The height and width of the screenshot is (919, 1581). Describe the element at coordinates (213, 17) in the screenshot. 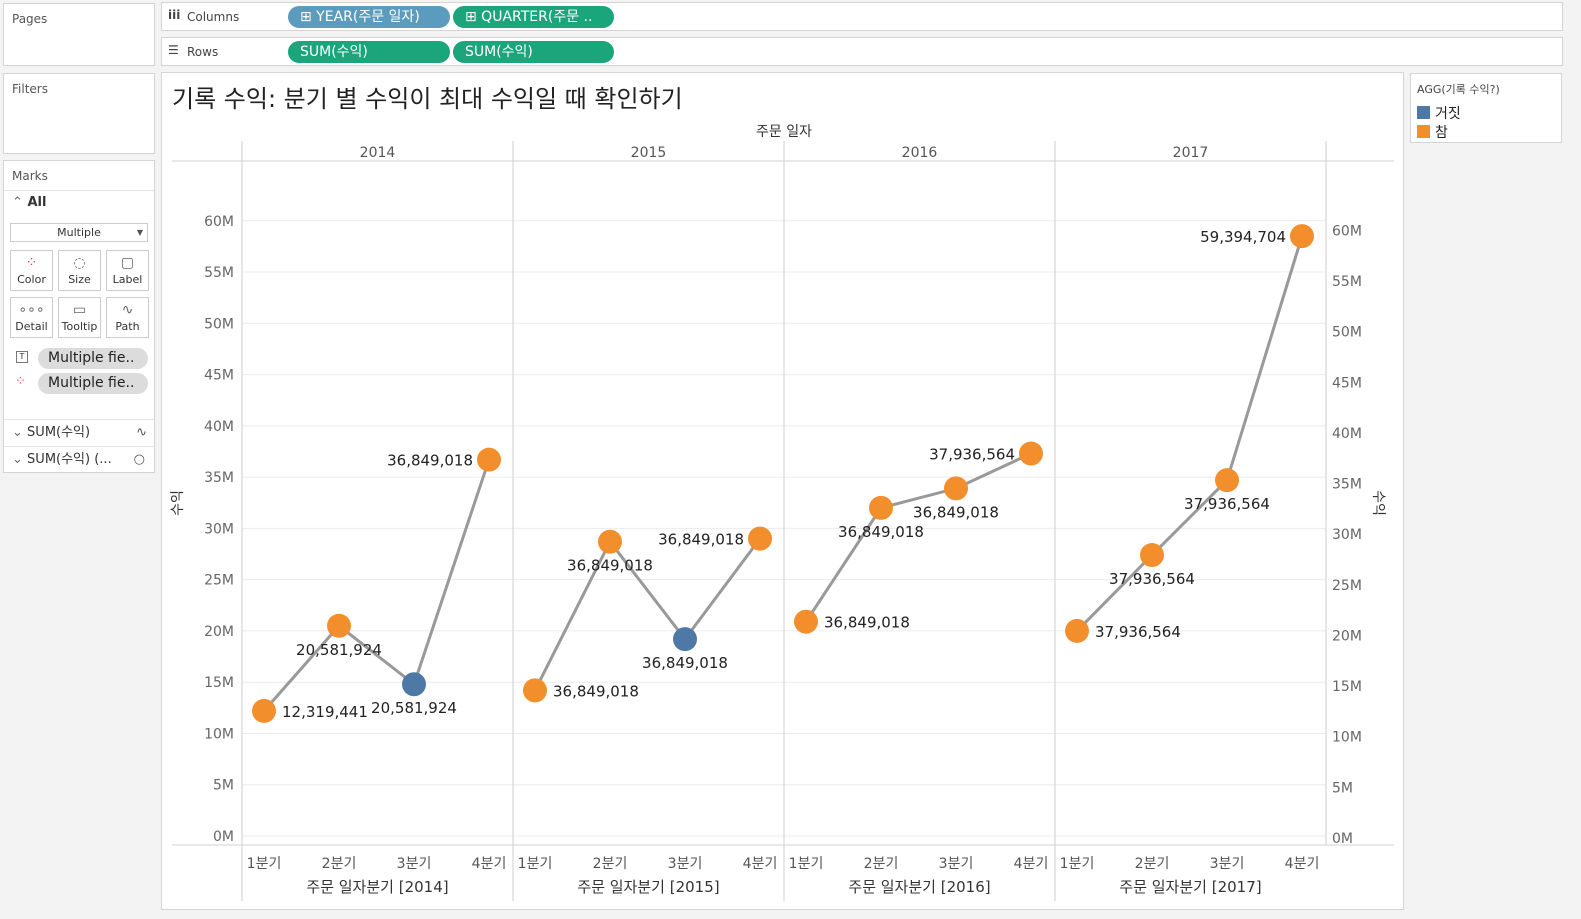

I see `columns-label: Columns` at that location.